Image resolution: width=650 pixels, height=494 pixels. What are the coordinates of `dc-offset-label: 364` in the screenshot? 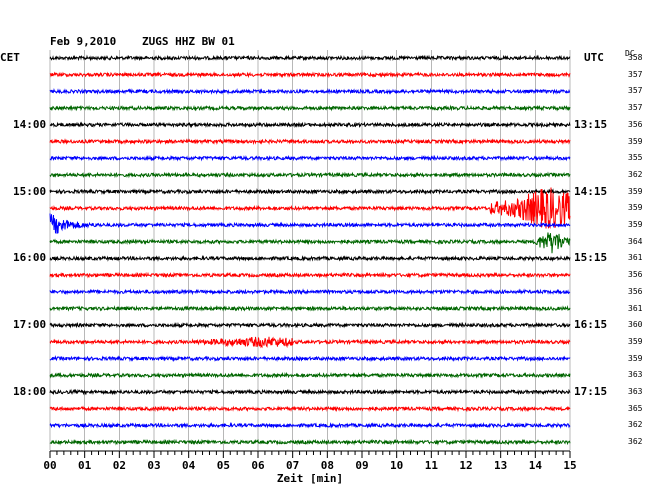 It's located at (635, 241).